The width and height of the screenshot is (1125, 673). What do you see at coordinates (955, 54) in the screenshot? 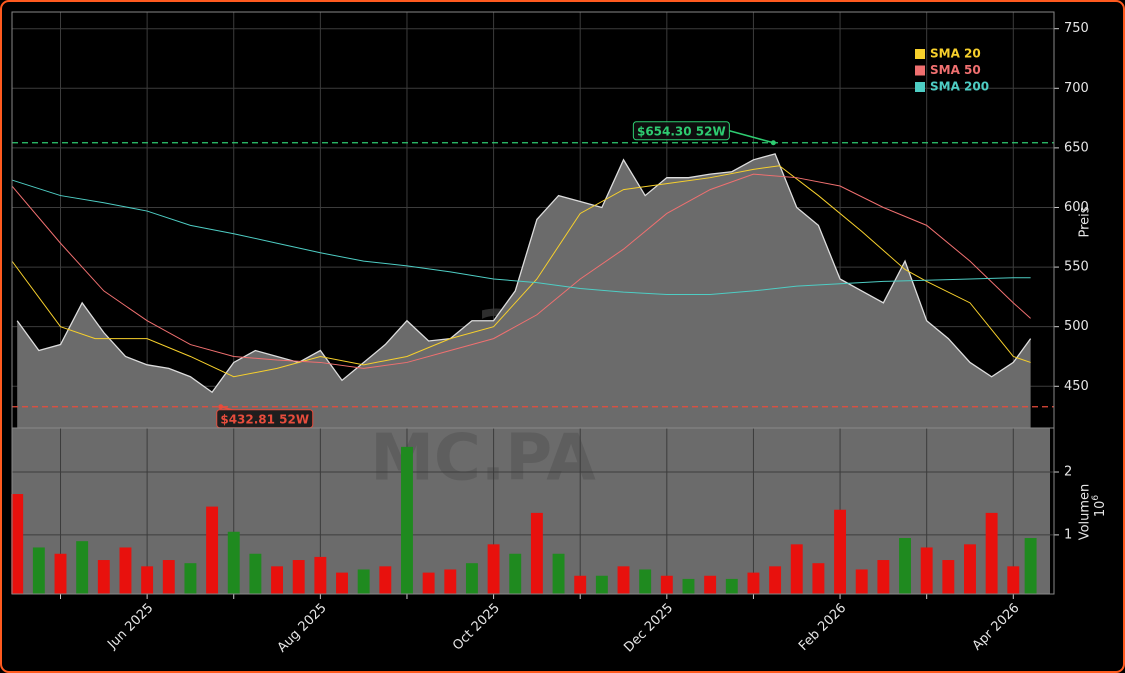
I see `legend-label: SMA 20` at bounding box center [955, 54].